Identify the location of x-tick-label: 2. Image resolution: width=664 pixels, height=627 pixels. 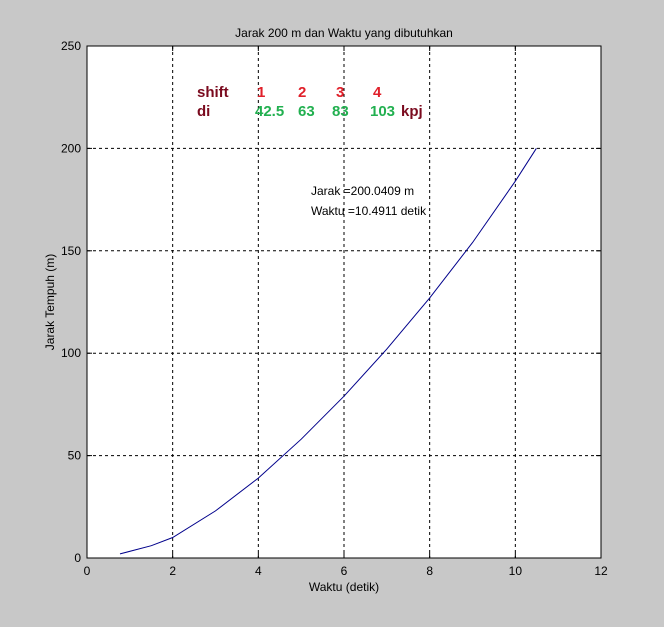
(172, 571).